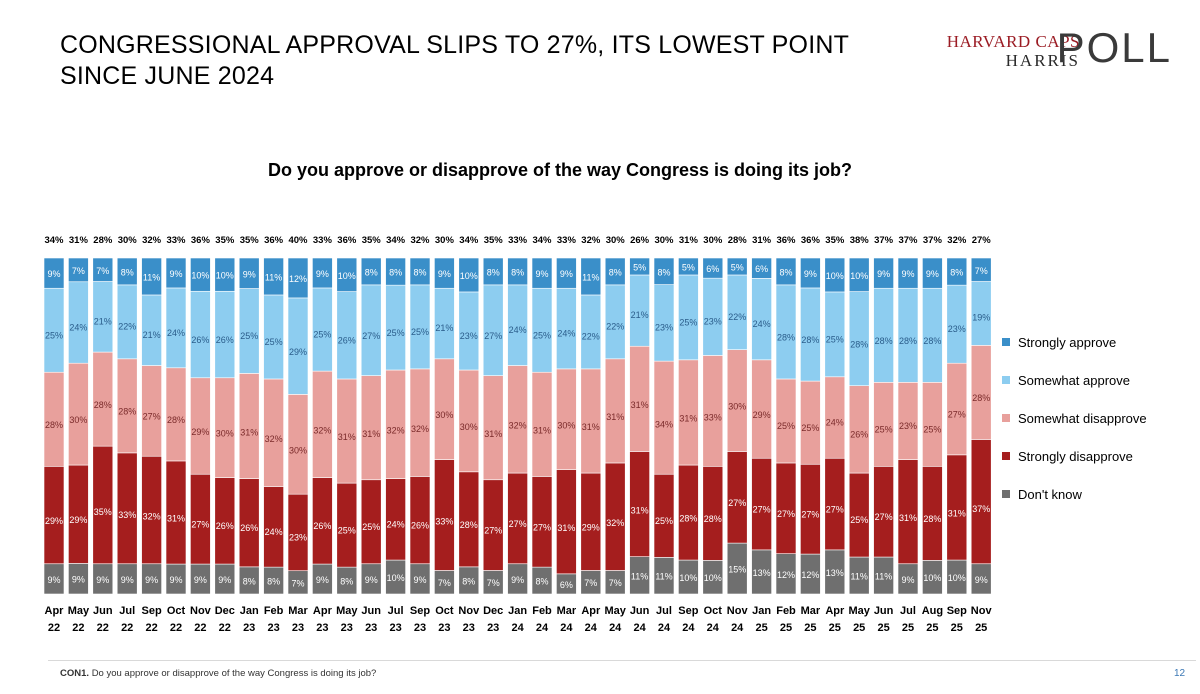 Image resolution: width=1200 pixels, height=694 pixels. What do you see at coordinates (273, 582) in the screenshot?
I see `data-label-dont_know: 8%` at bounding box center [273, 582].